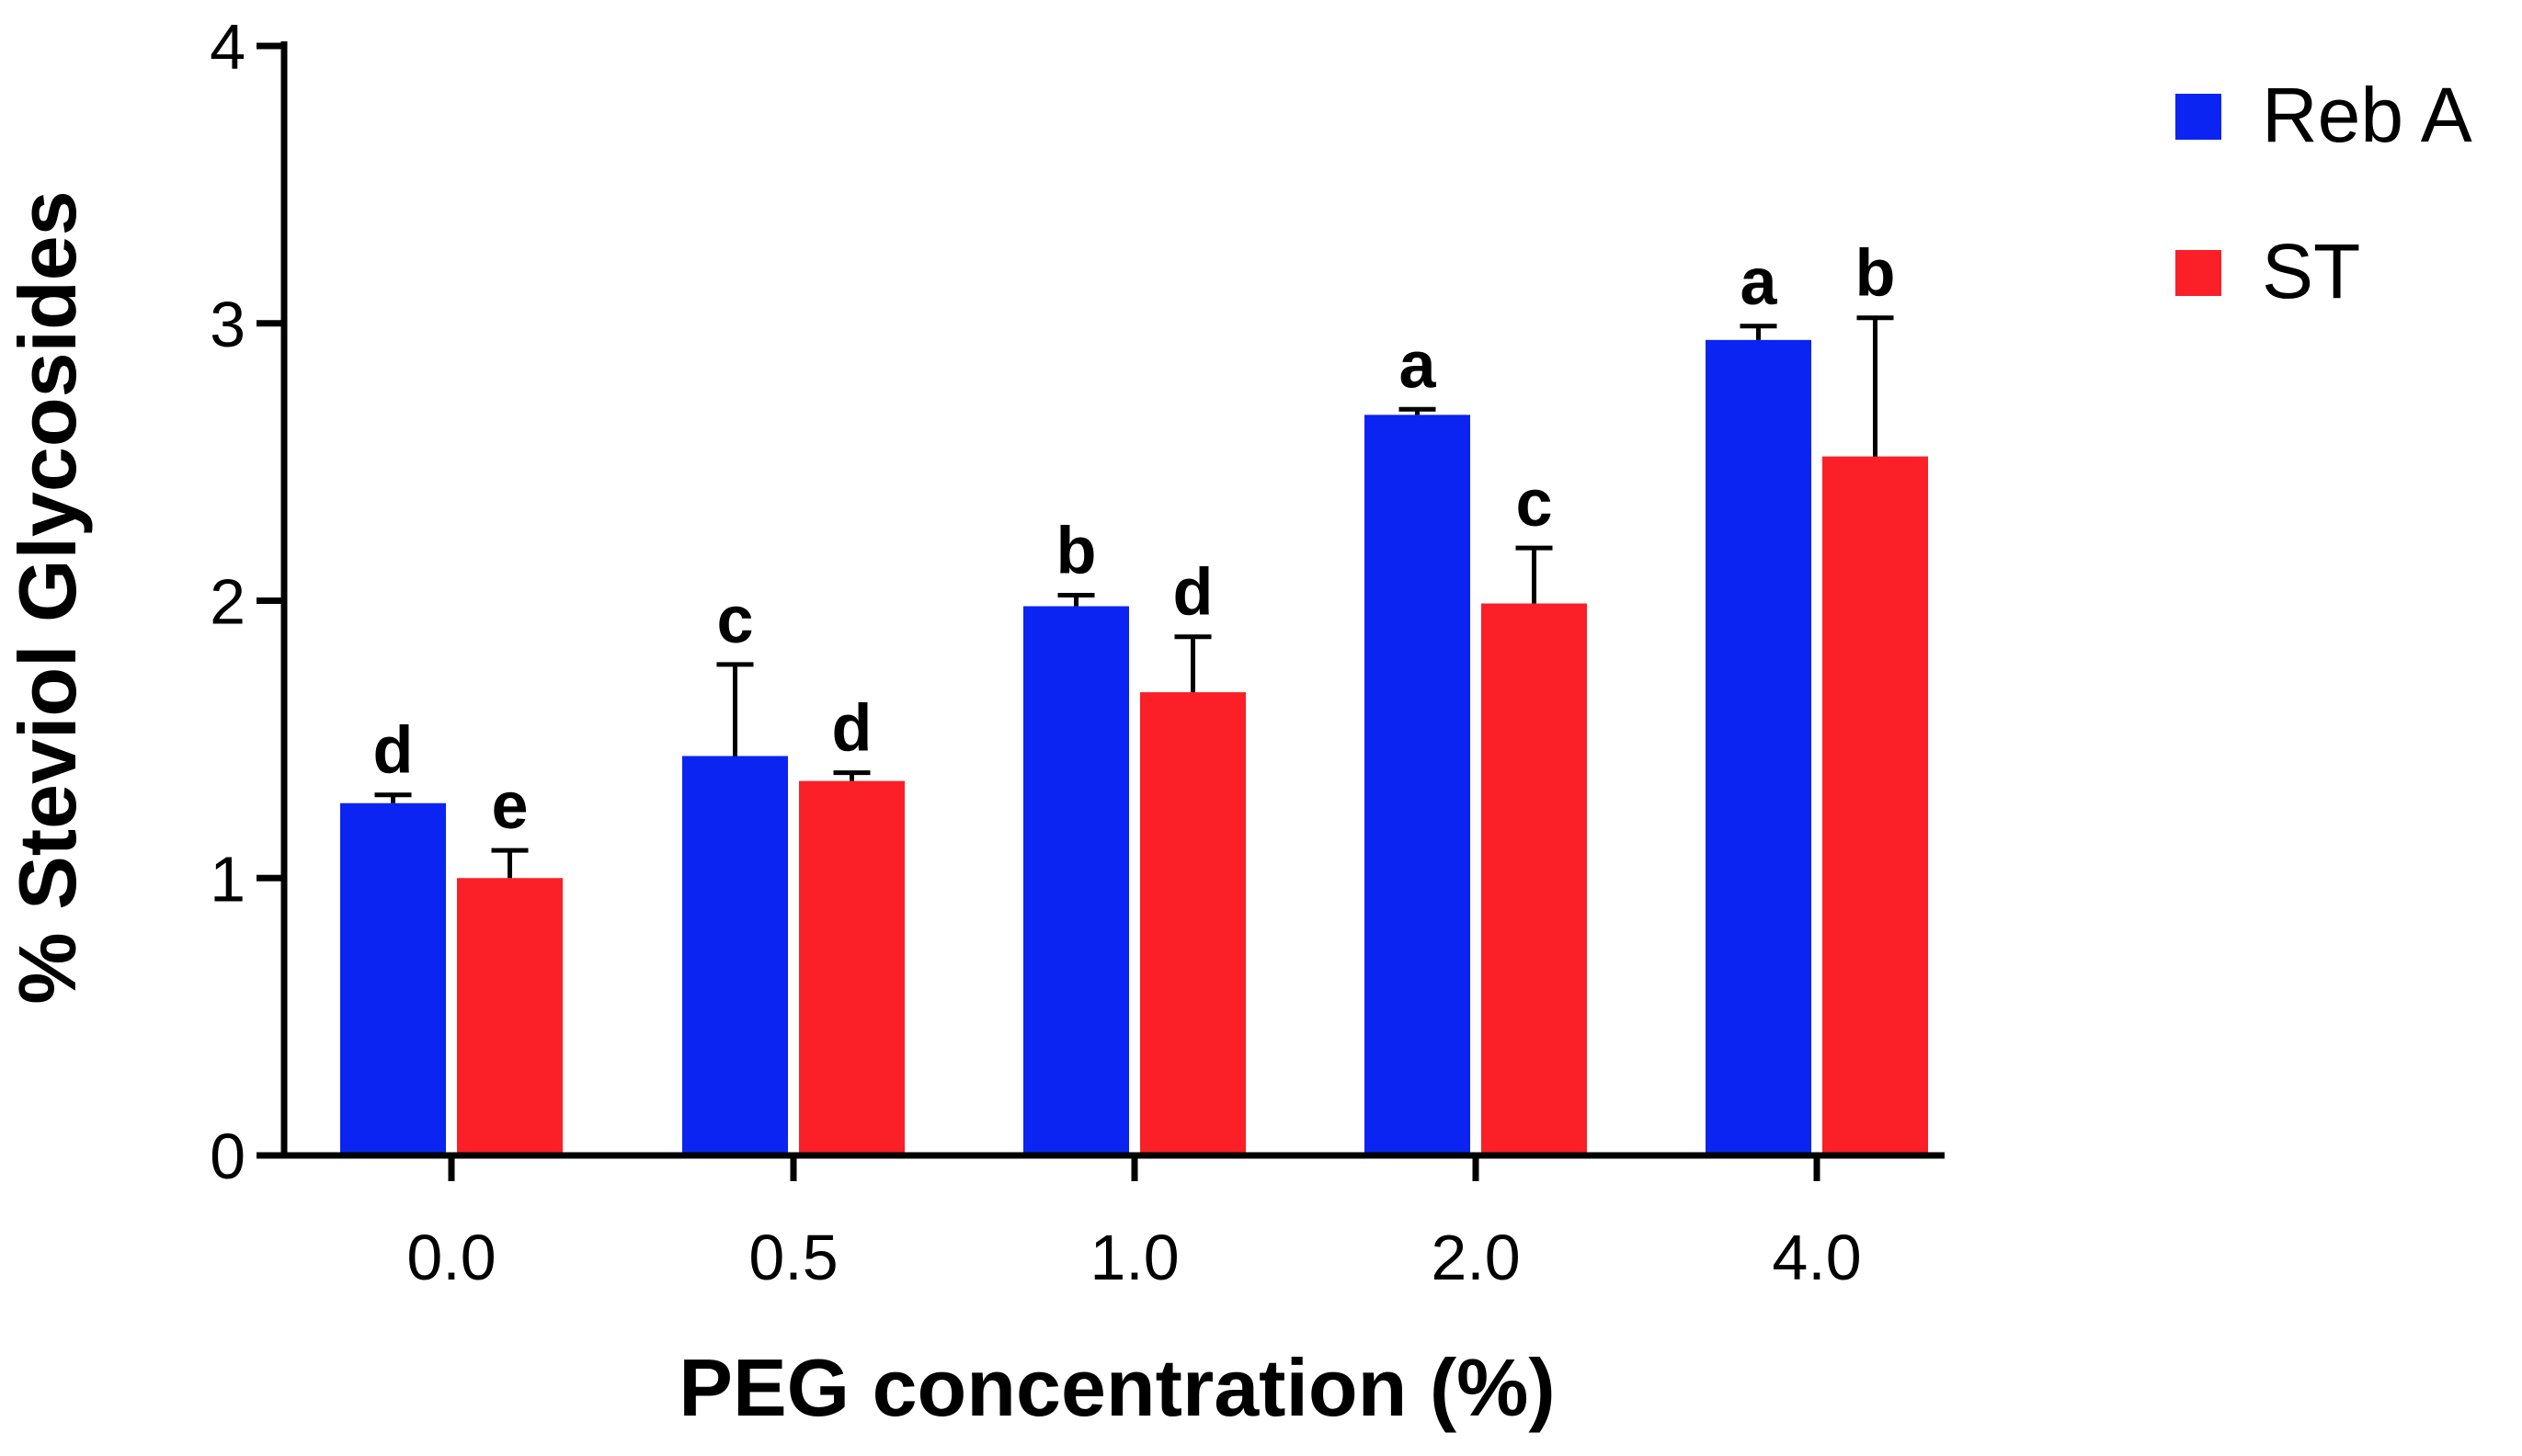 This screenshot has height=1456, width=2522. Describe the element at coordinates (1816, 1257) in the screenshot. I see `x-tick-label: 4.0` at that location.